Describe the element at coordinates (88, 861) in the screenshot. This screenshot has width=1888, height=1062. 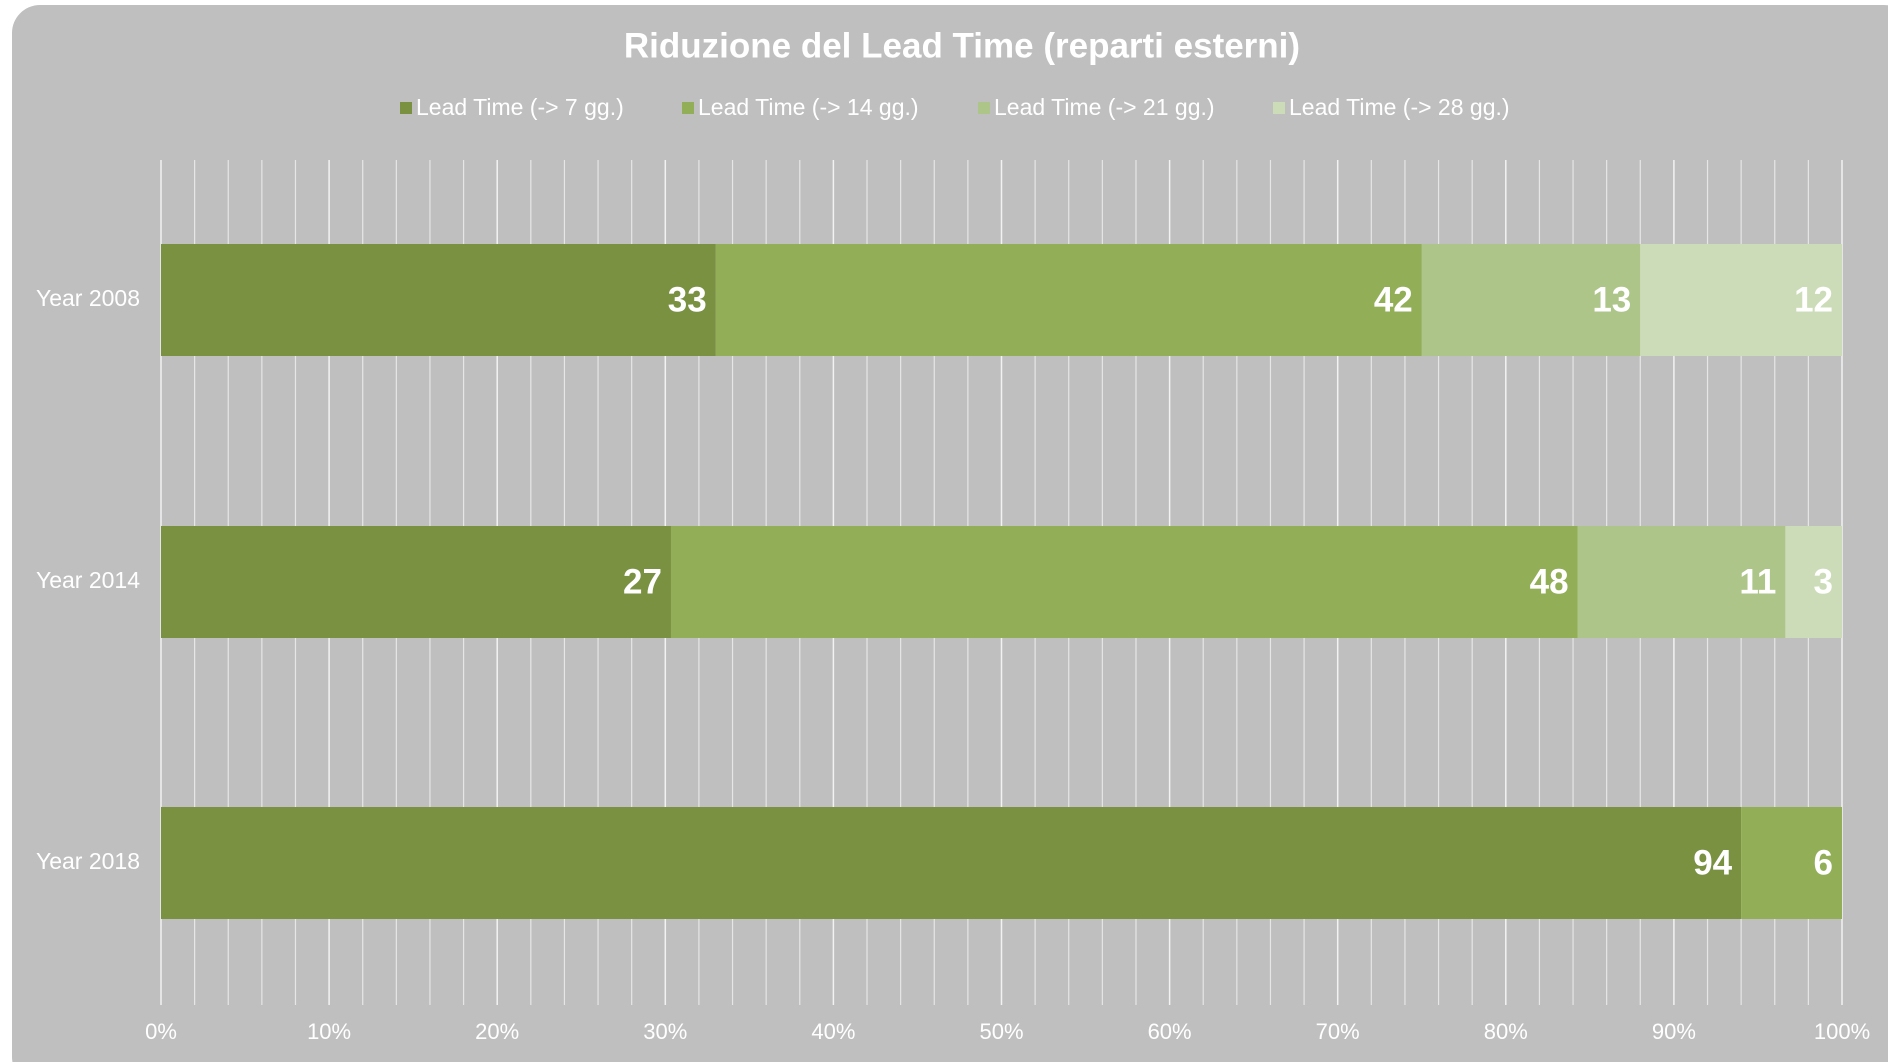
I see `y-tick-label: Year 2018` at that location.